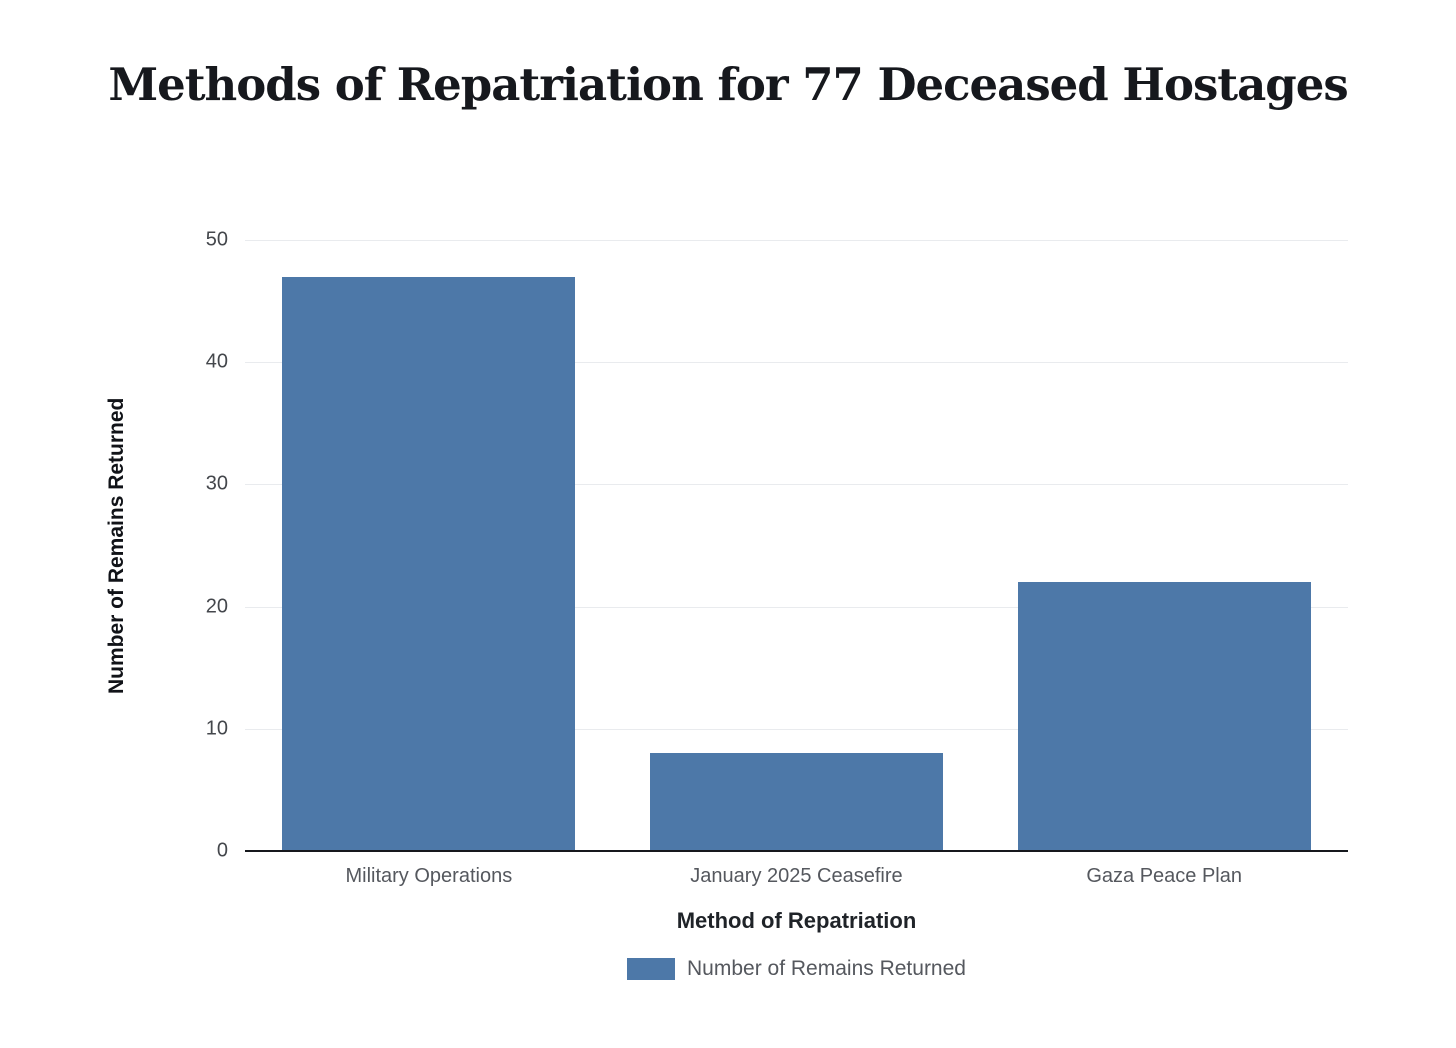  Describe the element at coordinates (429, 563) in the screenshot. I see `bar-military-operations` at that location.